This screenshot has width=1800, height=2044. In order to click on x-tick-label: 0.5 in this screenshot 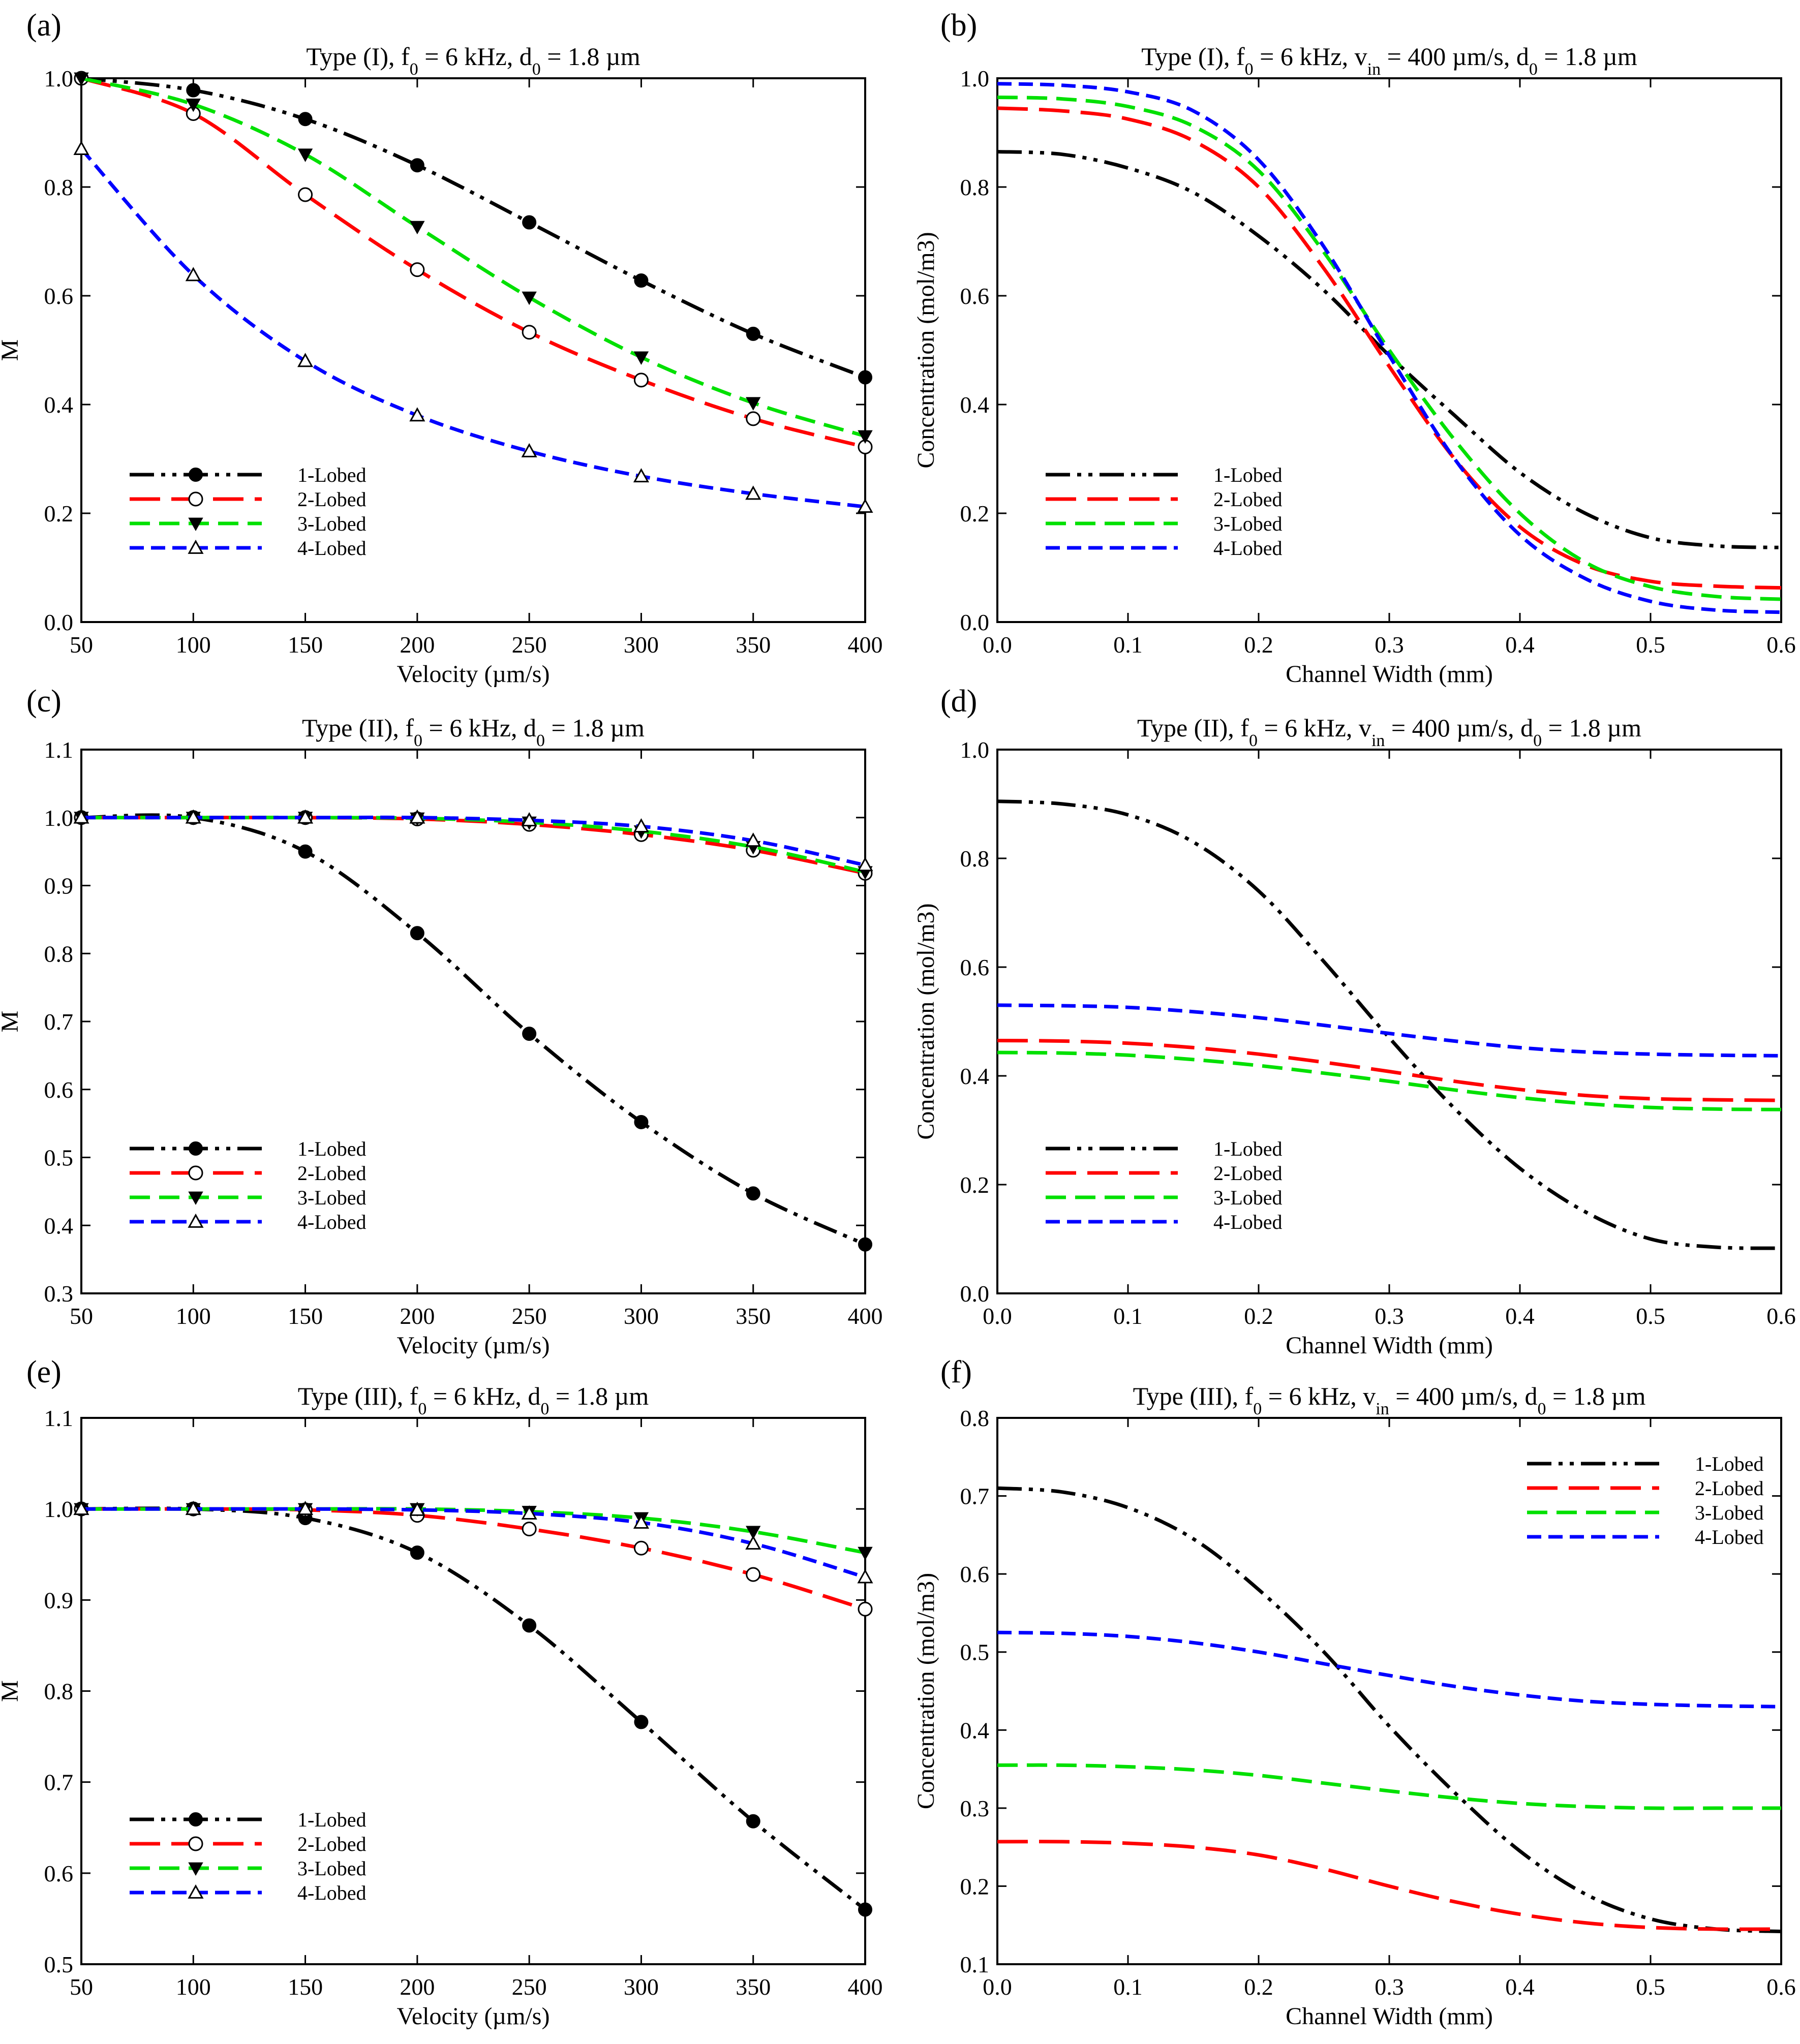, I will do `click(1650, 1316)`.